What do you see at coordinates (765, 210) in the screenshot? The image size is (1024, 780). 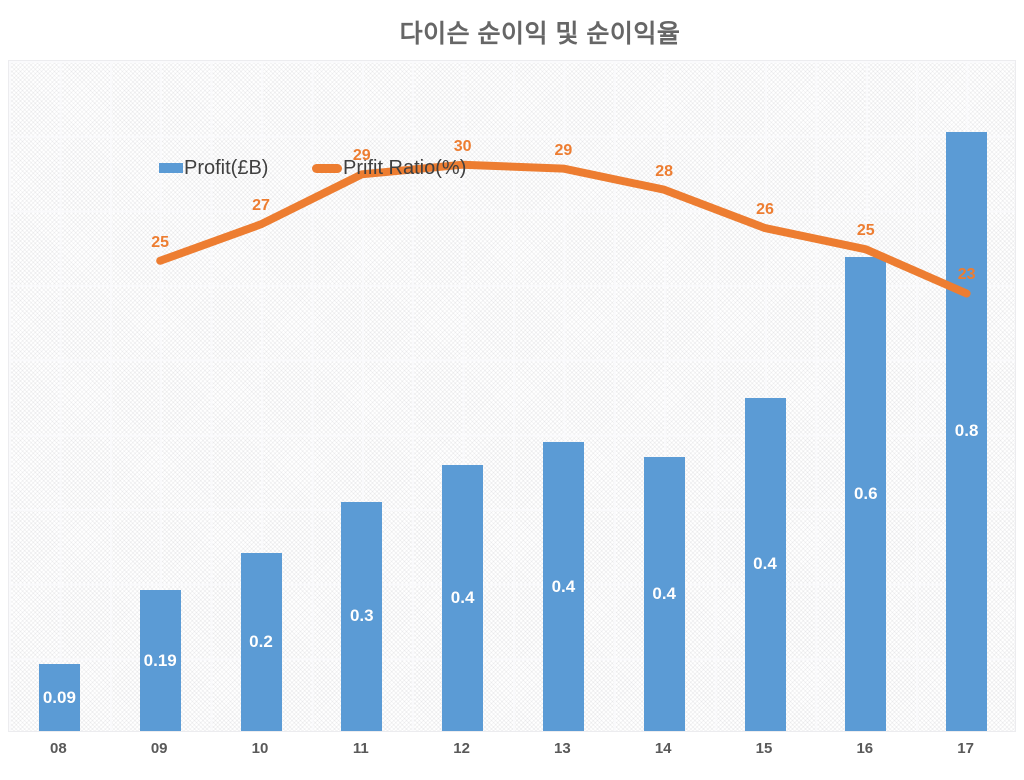 I see `line-value-label: 26` at bounding box center [765, 210].